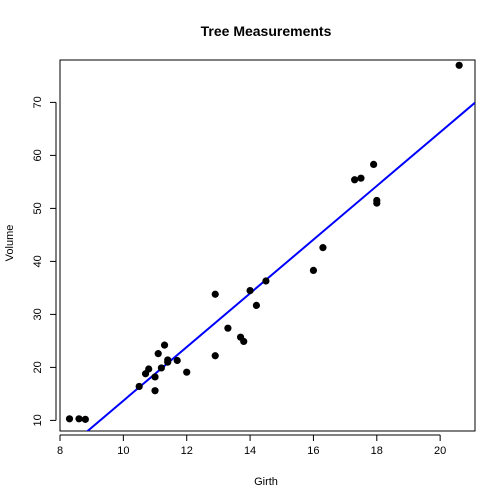 The height and width of the screenshot is (504, 504). What do you see at coordinates (440, 451) in the screenshot?
I see `x-tick-label: 20` at bounding box center [440, 451].